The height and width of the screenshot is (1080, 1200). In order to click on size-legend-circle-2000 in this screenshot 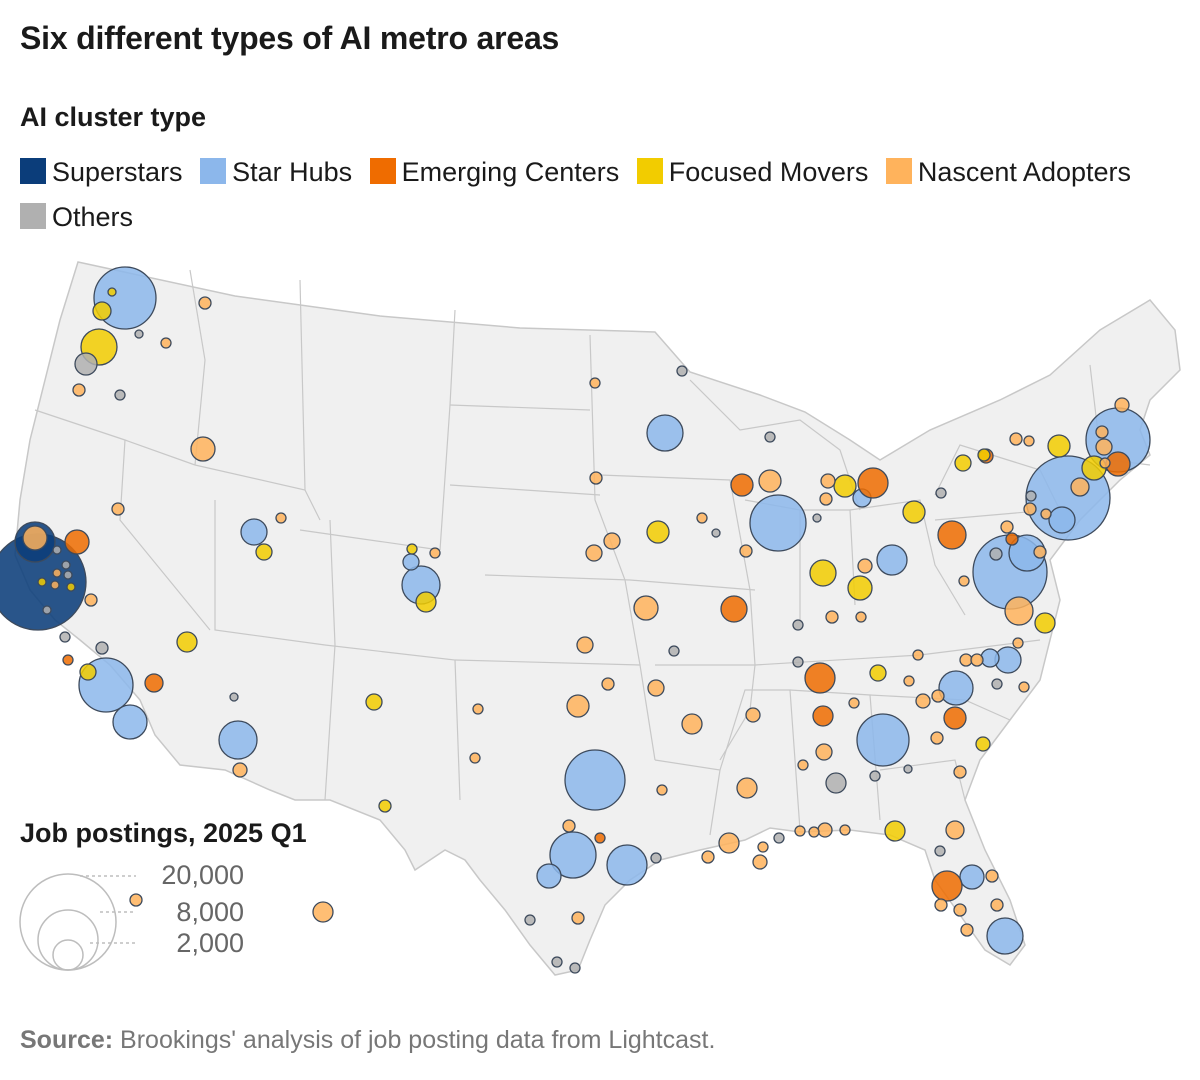, I will do `click(68, 955)`.